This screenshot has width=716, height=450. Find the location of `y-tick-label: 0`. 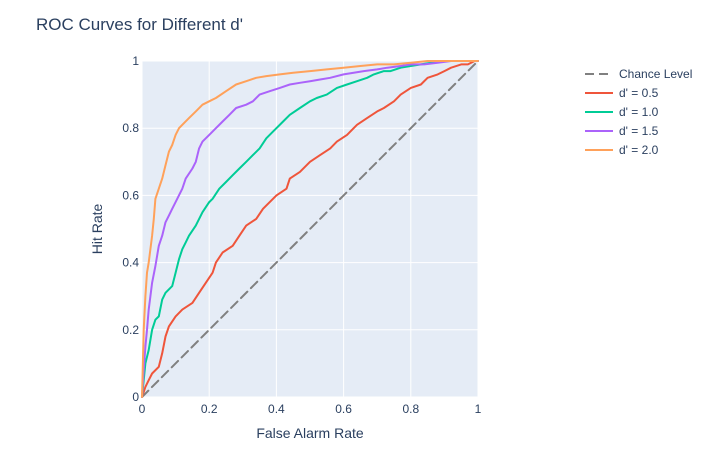

y-tick-label: 0 is located at coordinates (135, 397).